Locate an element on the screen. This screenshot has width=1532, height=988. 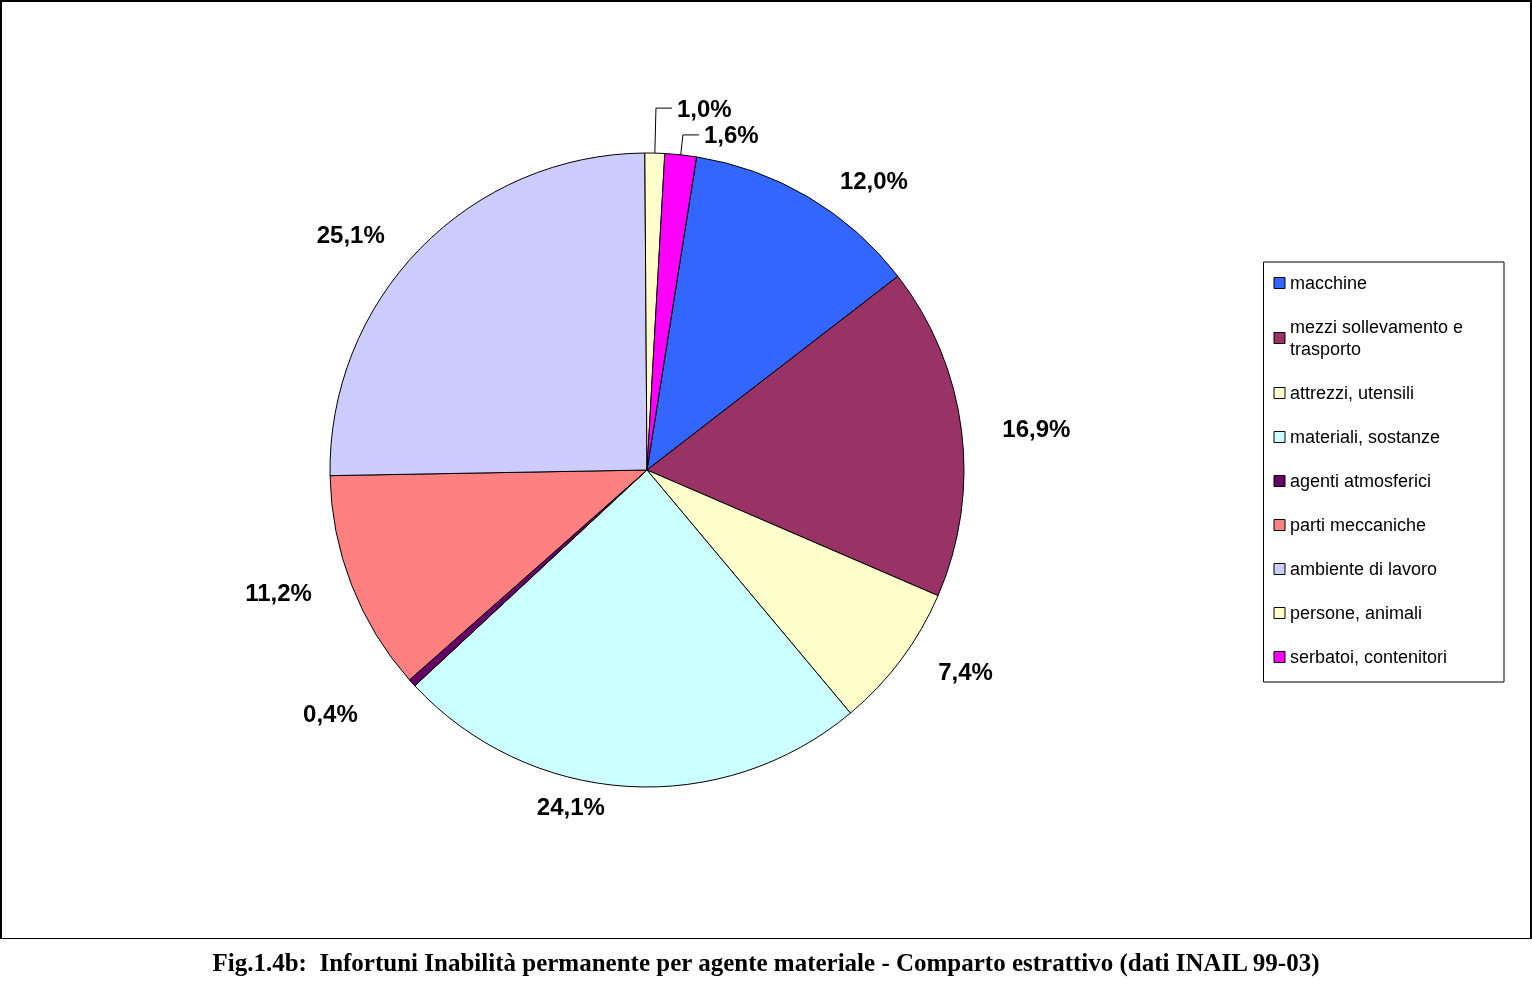
legend-label: parti meccaniche is located at coordinates (1358, 525).